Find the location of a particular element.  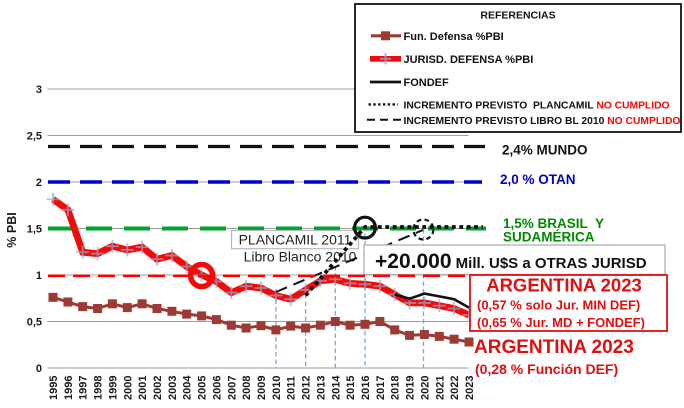

svg-text: Fun. Defensa %PBI is located at coordinates (454, 37).